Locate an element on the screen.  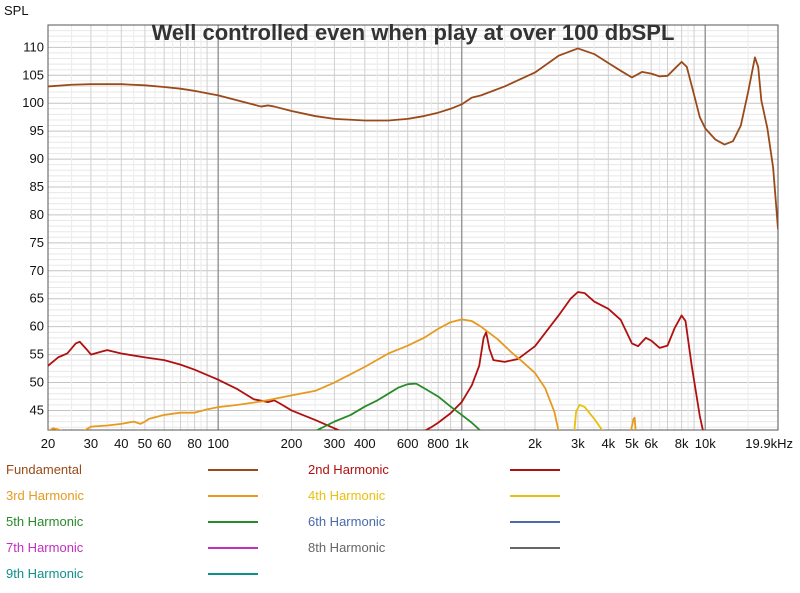
legend-label: 9th Harmonic is located at coordinates (45, 573).